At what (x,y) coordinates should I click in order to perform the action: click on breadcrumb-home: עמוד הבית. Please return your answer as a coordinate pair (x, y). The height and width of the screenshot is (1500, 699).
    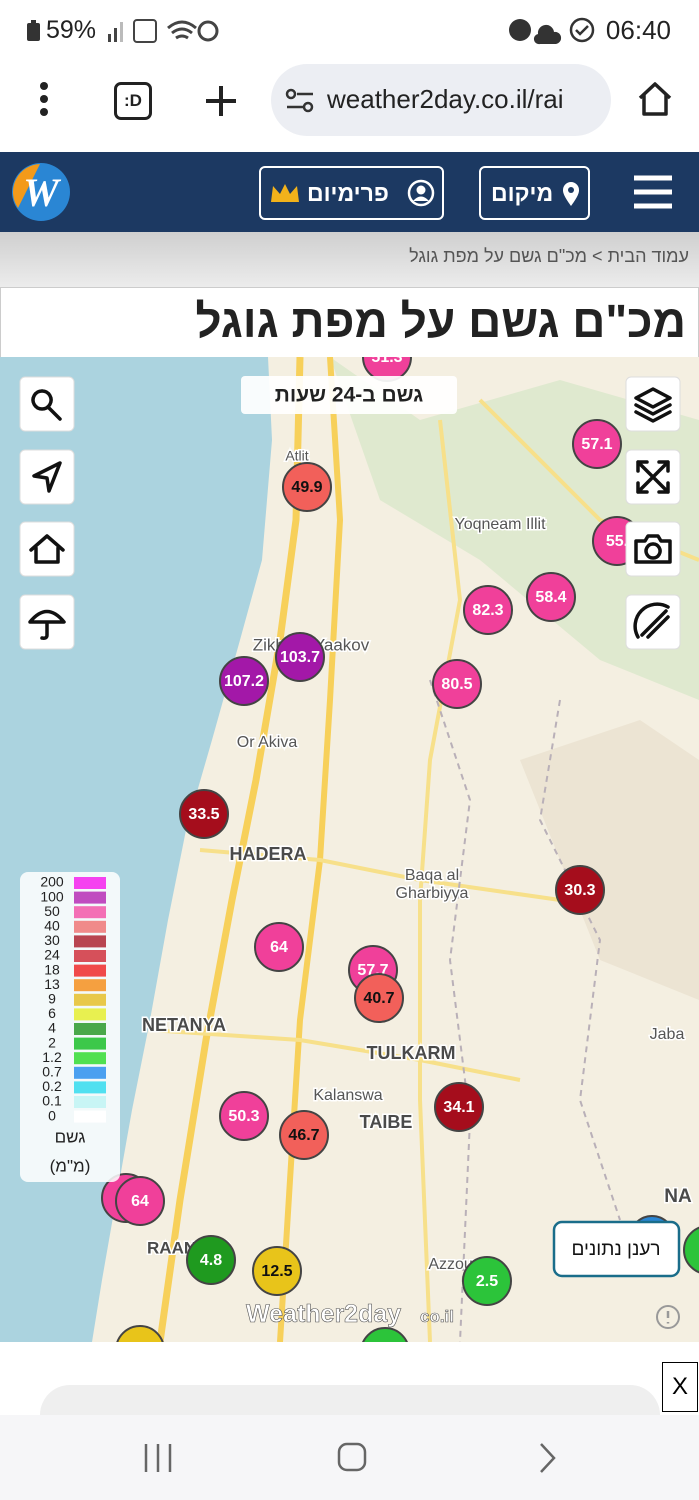
    Looking at the image, I should click on (648, 256).